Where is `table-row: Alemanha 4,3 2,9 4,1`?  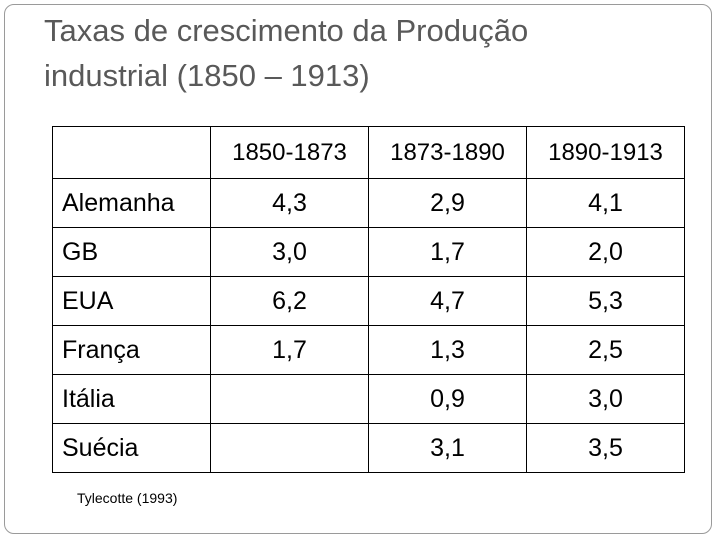 table-row: Alemanha 4,3 2,9 4,1 is located at coordinates (368, 203).